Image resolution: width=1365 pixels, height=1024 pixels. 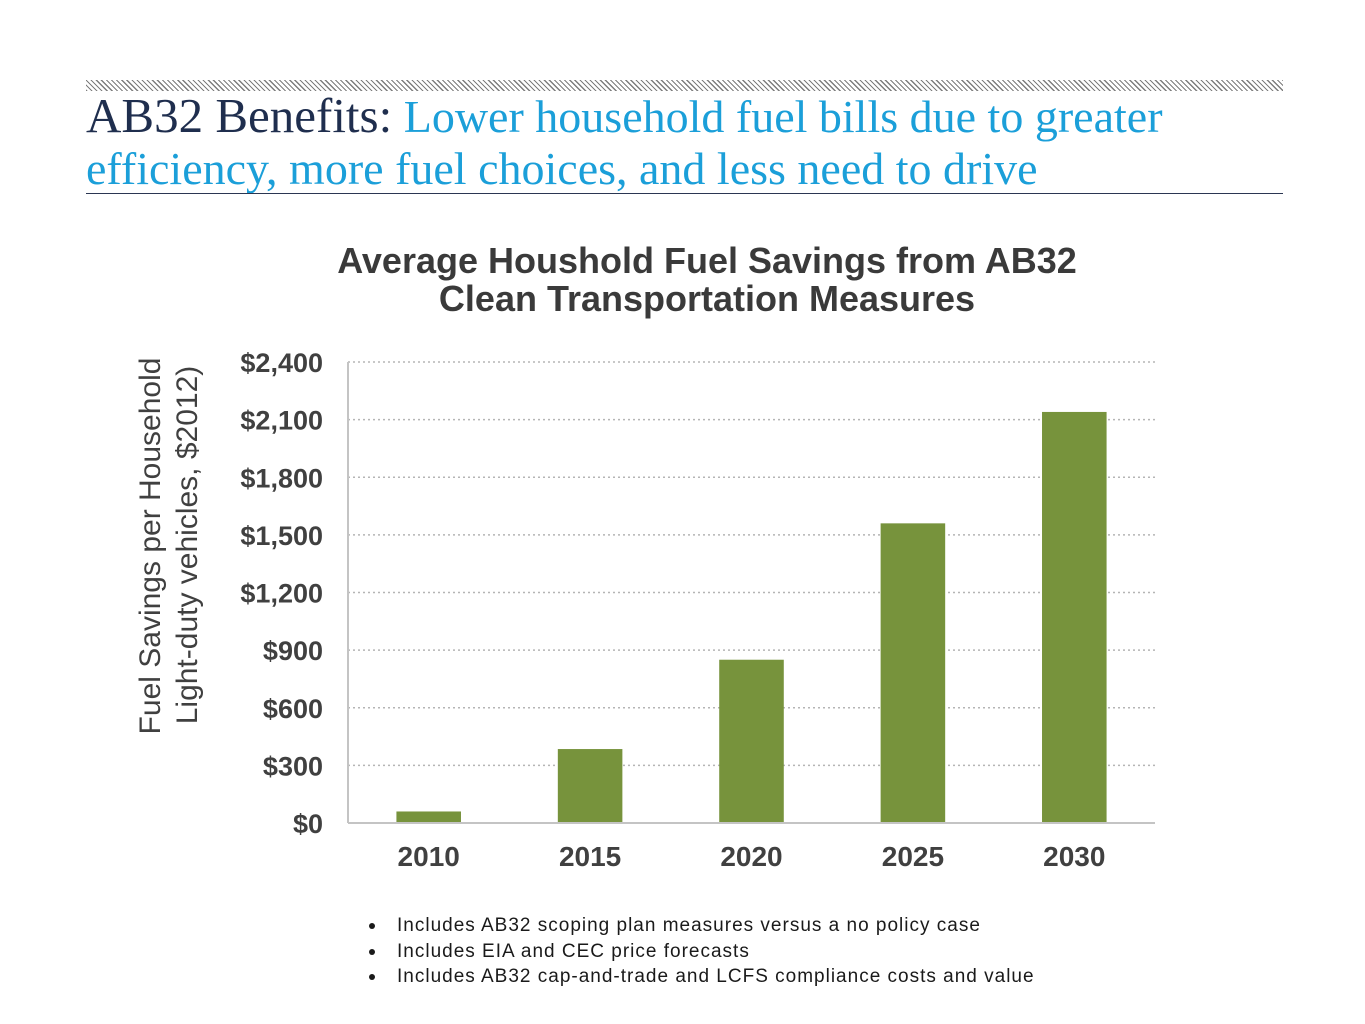 I want to click on note-text: Includes EIA and CEC price forecasts, so click(x=573, y=951).